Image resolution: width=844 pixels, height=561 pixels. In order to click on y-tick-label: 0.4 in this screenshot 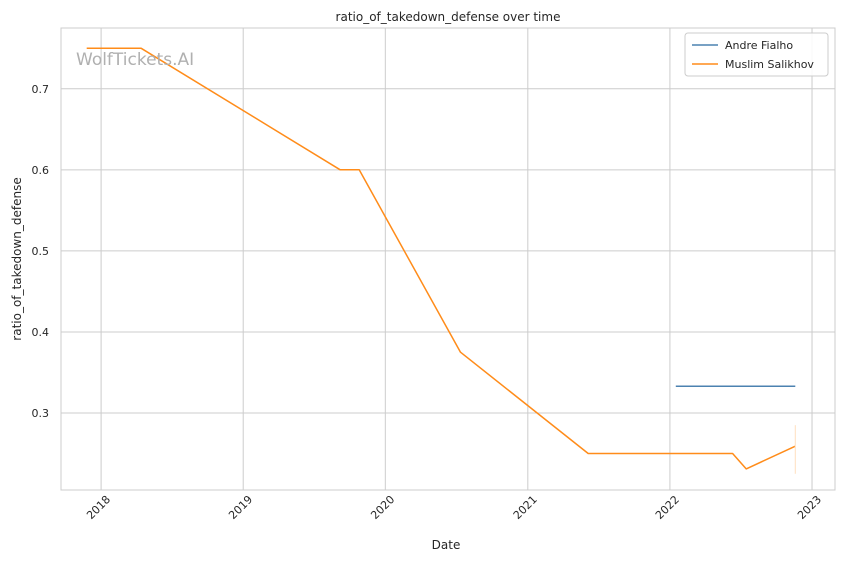, I will do `click(41, 332)`.